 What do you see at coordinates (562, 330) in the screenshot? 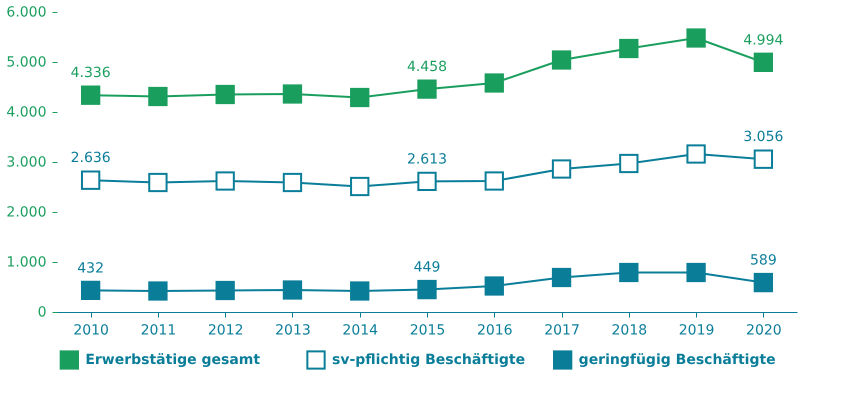
I see `x-tick-label: 2017` at bounding box center [562, 330].